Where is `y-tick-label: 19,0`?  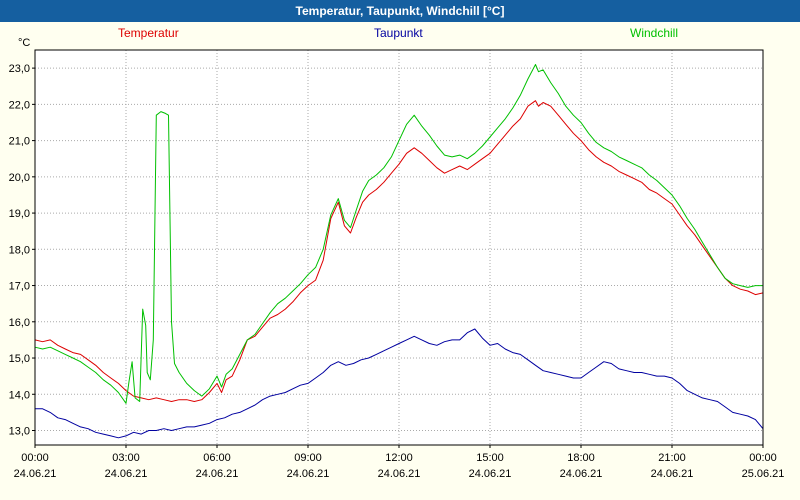 y-tick-label: 19,0 is located at coordinates (19, 214).